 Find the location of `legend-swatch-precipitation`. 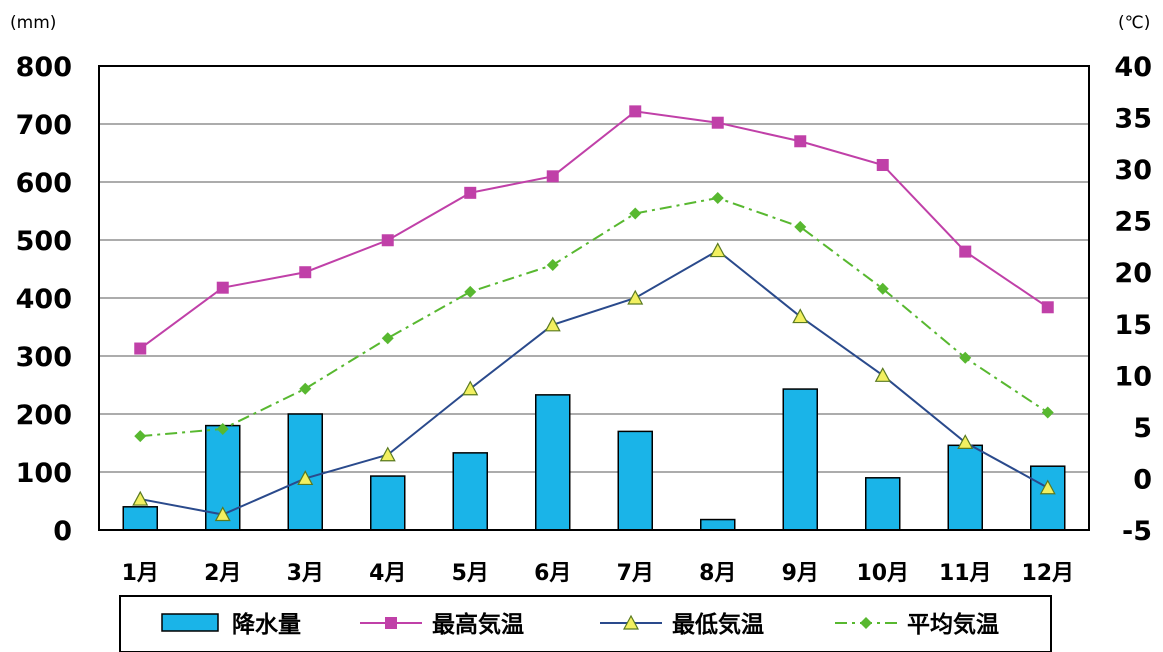

legend-swatch-precipitation is located at coordinates (190, 622).